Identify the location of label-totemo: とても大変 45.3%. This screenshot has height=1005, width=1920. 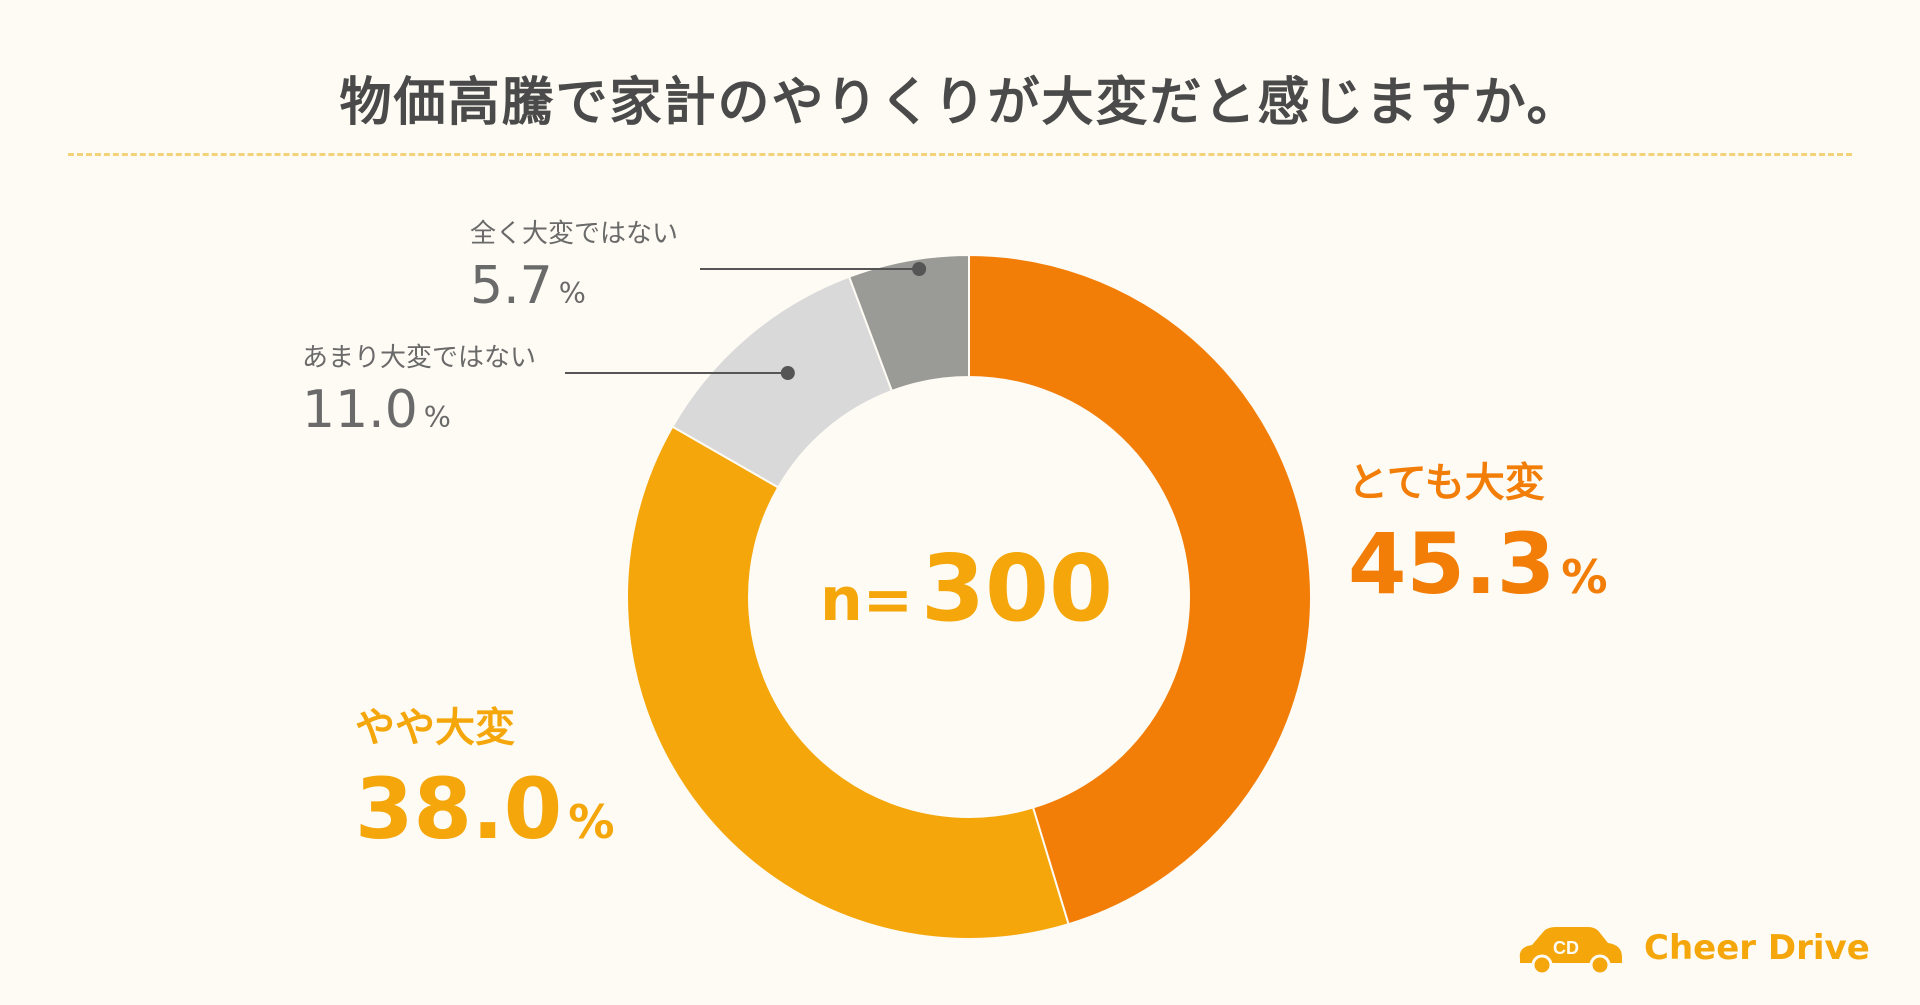
(1478, 528).